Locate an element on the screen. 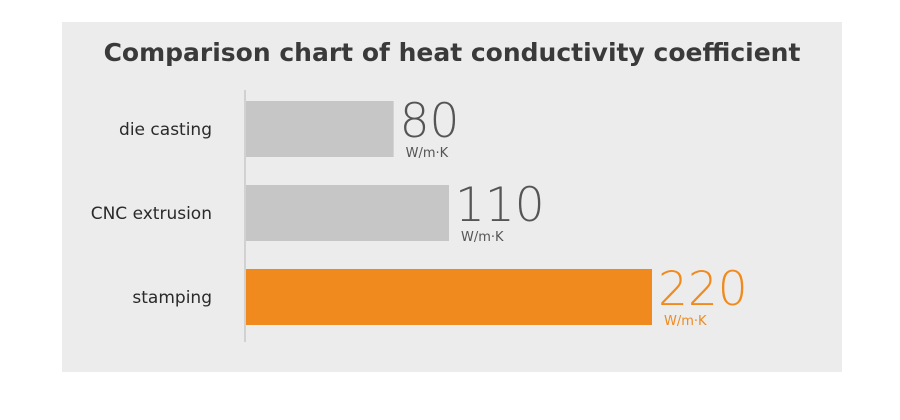 This screenshot has height=420, width=900. category-label: die casting is located at coordinates (165, 130).